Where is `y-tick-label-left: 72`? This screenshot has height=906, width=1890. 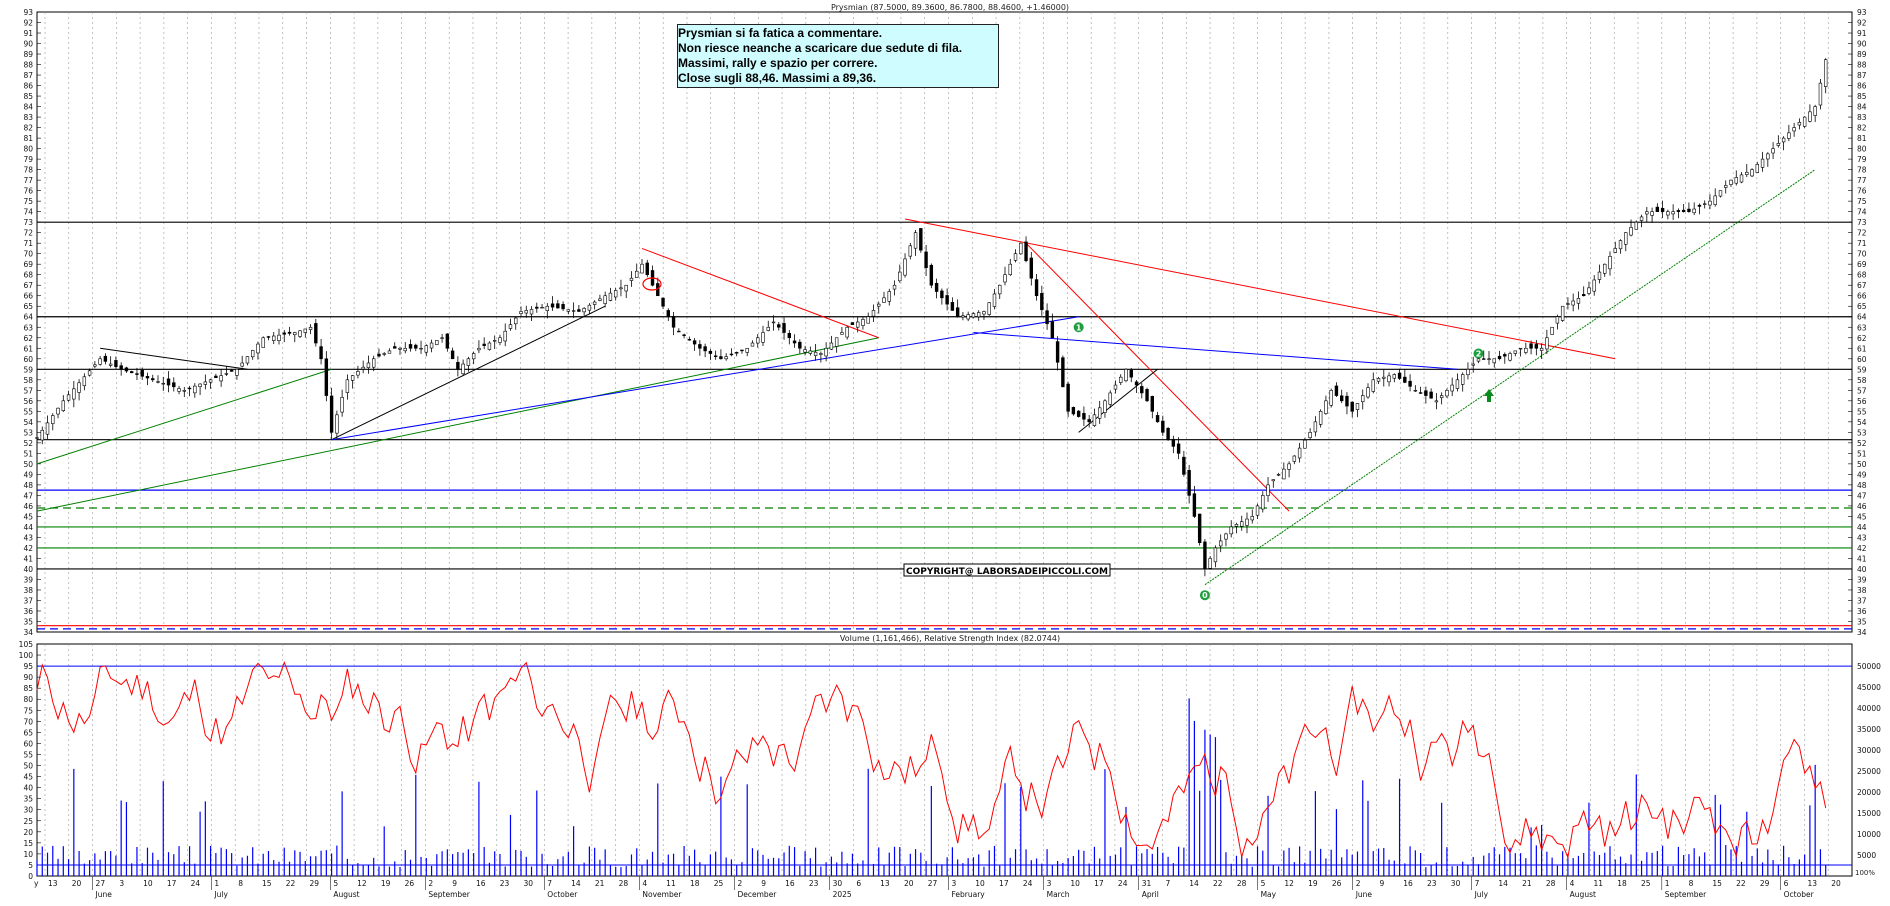 y-tick-label-left: 72 is located at coordinates (28, 233).